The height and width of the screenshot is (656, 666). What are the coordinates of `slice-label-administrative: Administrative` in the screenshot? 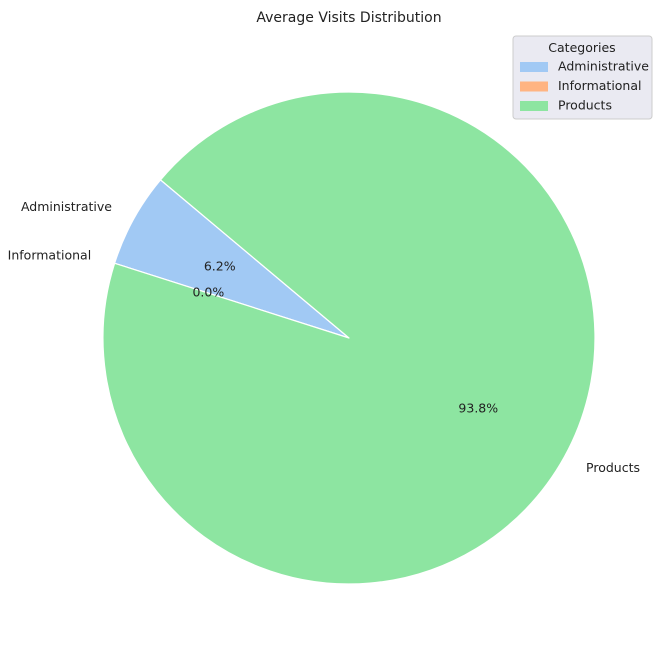 It's located at (66, 206).